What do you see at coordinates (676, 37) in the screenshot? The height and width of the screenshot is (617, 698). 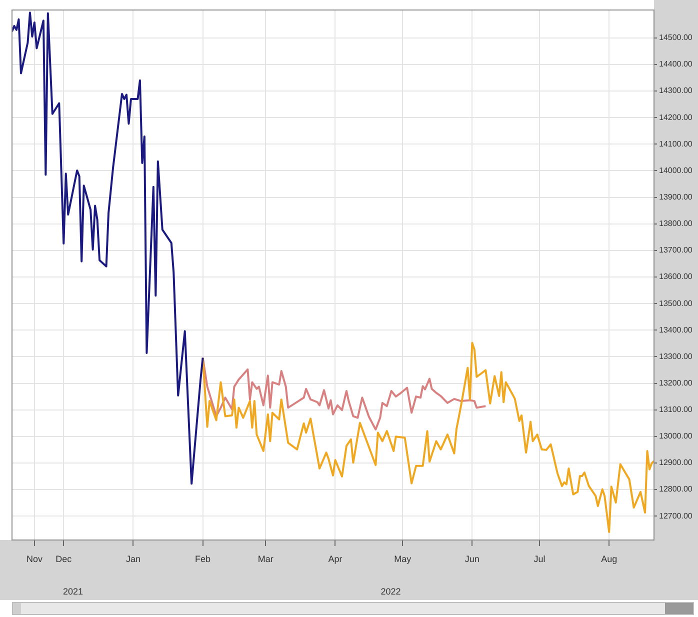 I see `y-tick-label: 14500.00` at bounding box center [676, 37].